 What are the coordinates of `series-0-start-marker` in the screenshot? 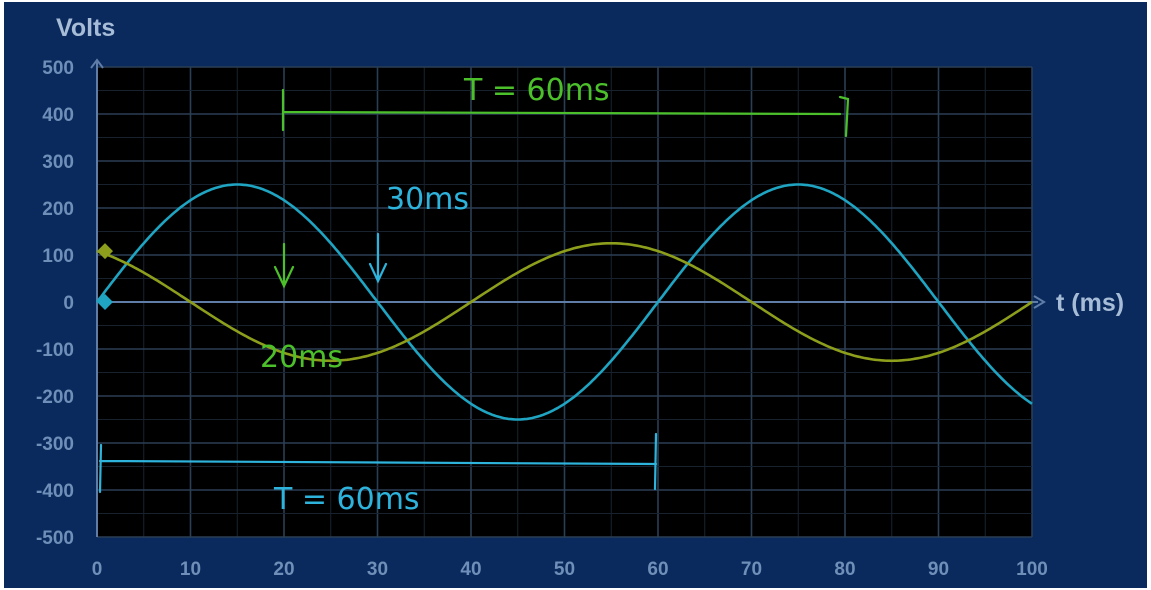 It's located at (105, 302).